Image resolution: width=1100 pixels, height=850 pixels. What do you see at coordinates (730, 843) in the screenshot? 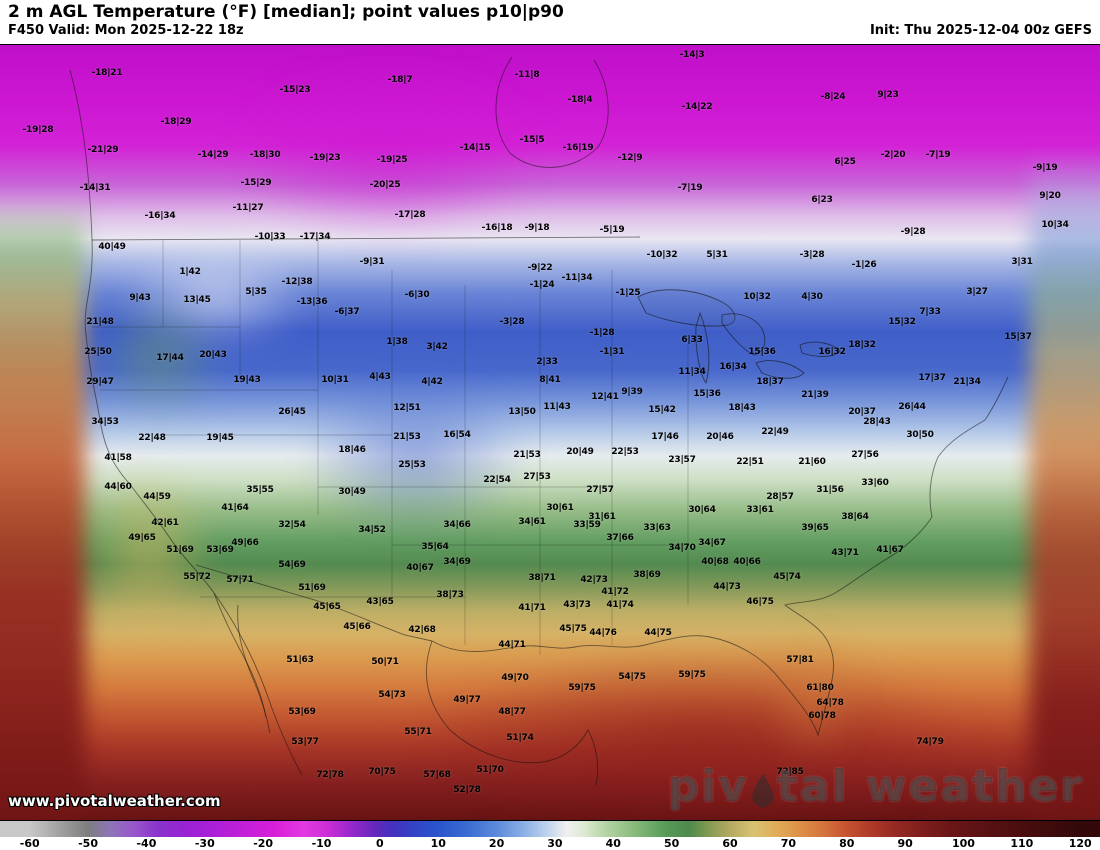
I see `colorbar-tick-label: 60` at bounding box center [730, 843].